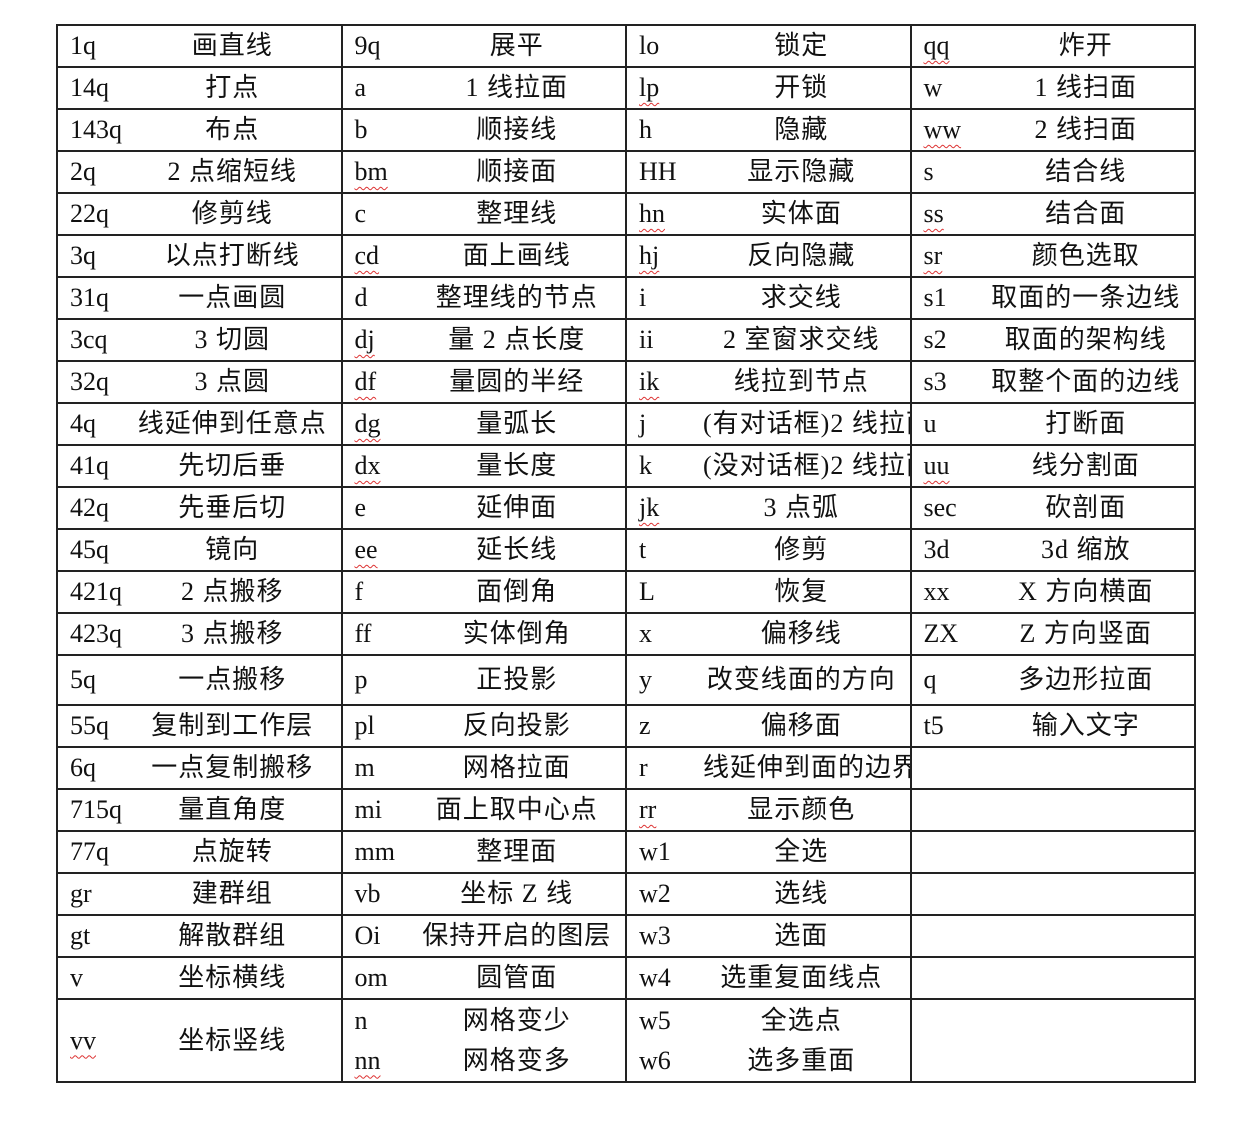 Image resolution: width=1234 pixels, height=1126 pixels. Describe the element at coordinates (1054, 680) in the screenshot. I see `shortcut-entry: q 多边形拉面` at that location.